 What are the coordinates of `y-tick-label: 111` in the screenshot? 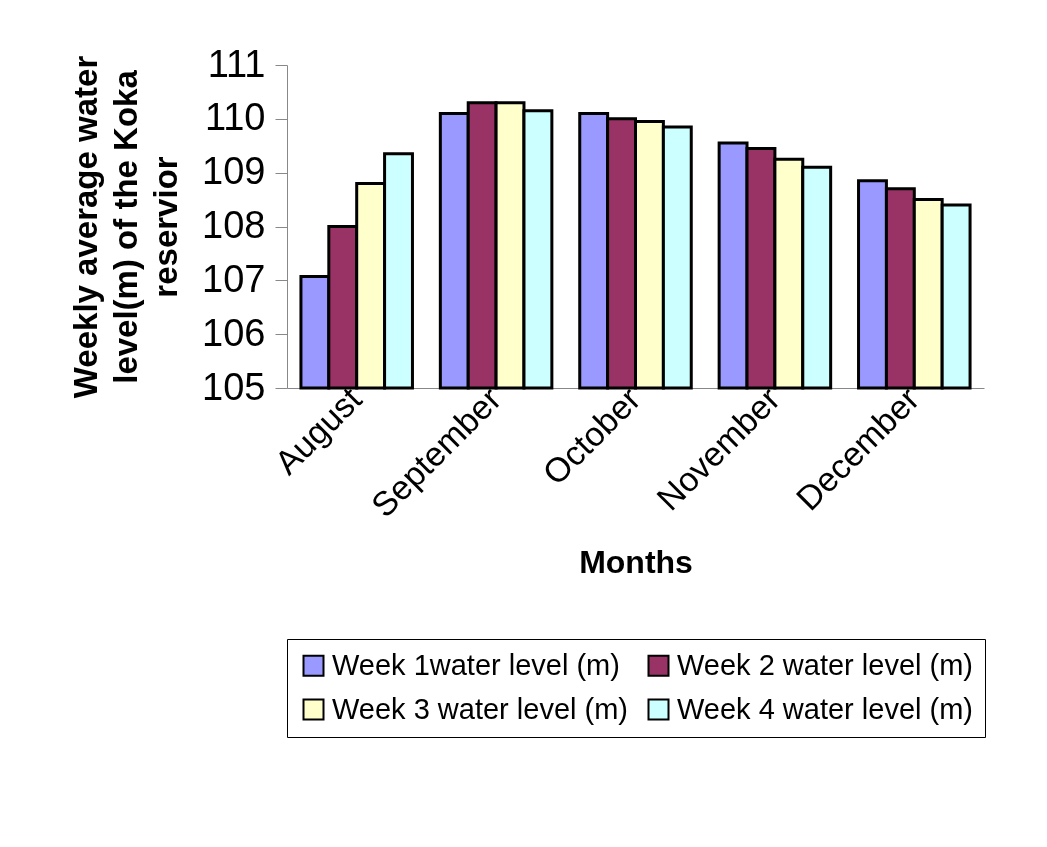 It's located at (236, 63).